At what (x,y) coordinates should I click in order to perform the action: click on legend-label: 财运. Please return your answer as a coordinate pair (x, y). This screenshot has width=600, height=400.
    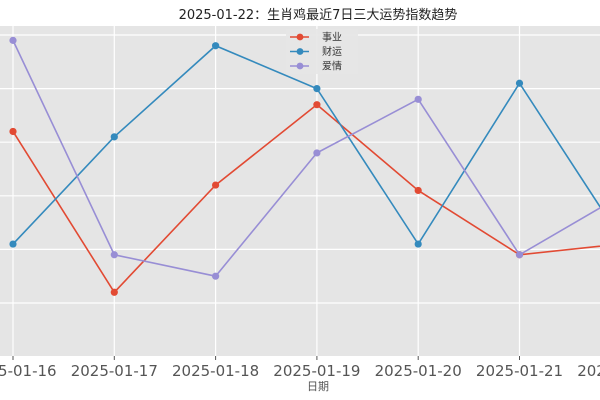
    Looking at the image, I should click on (332, 51).